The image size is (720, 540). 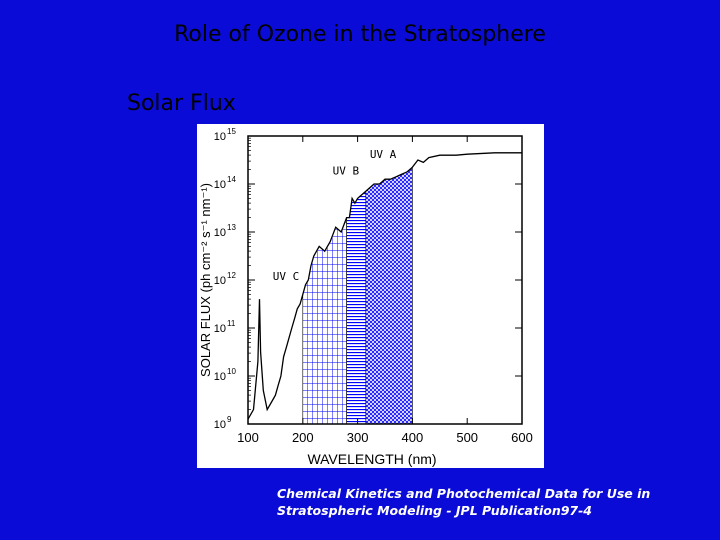 I want to click on x-tick-label: 300, so click(x=358, y=437).